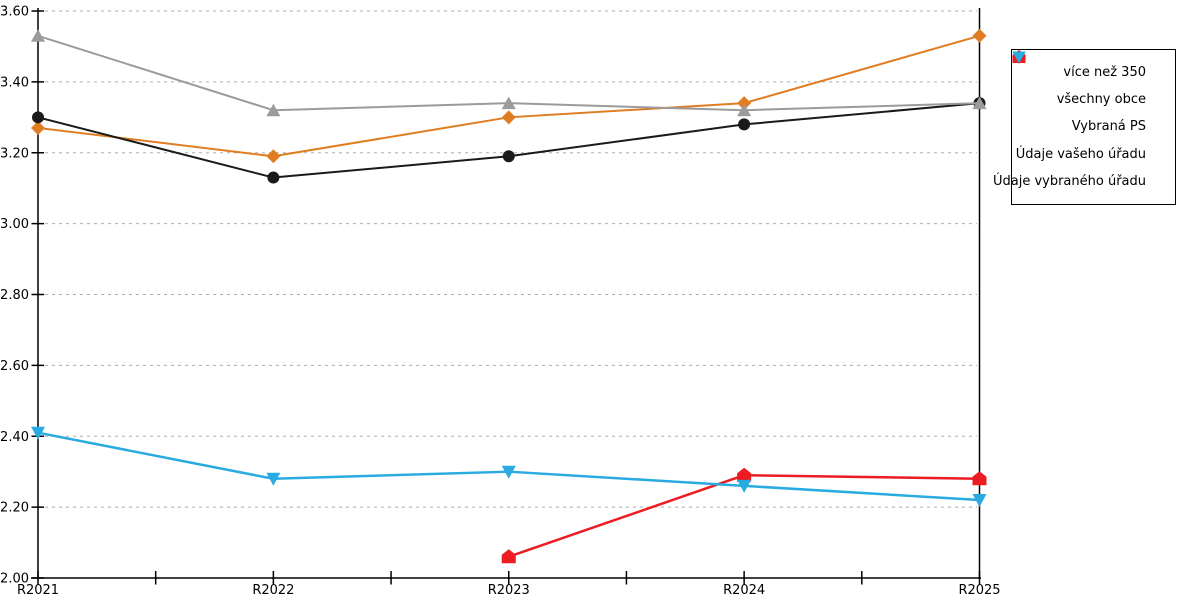  I want to click on y-tick-label: 2.00, so click(14, 579).